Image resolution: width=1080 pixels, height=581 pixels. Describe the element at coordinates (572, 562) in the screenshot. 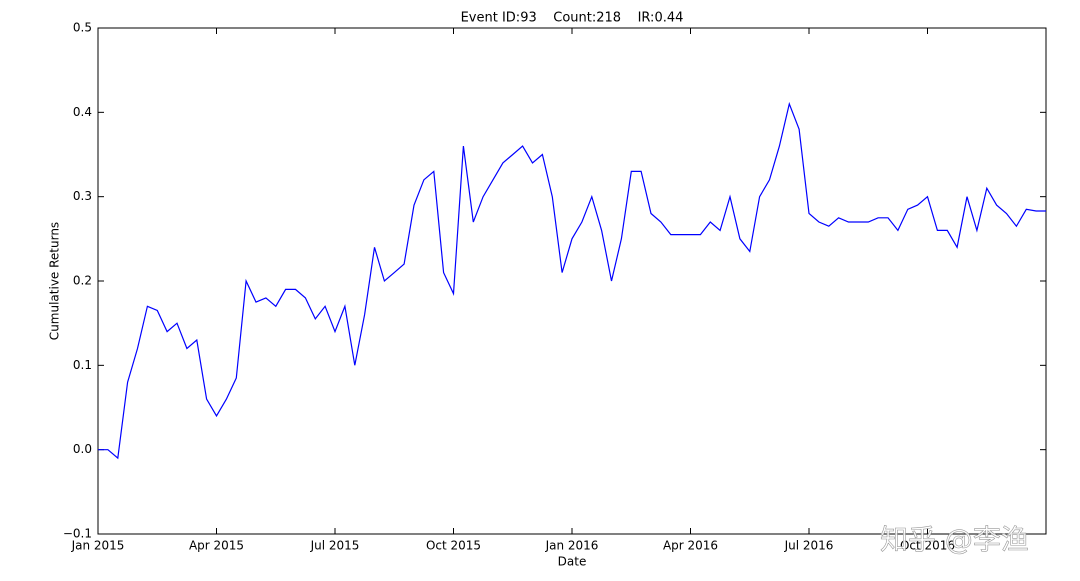

I see `x-axis-label: Date` at that location.